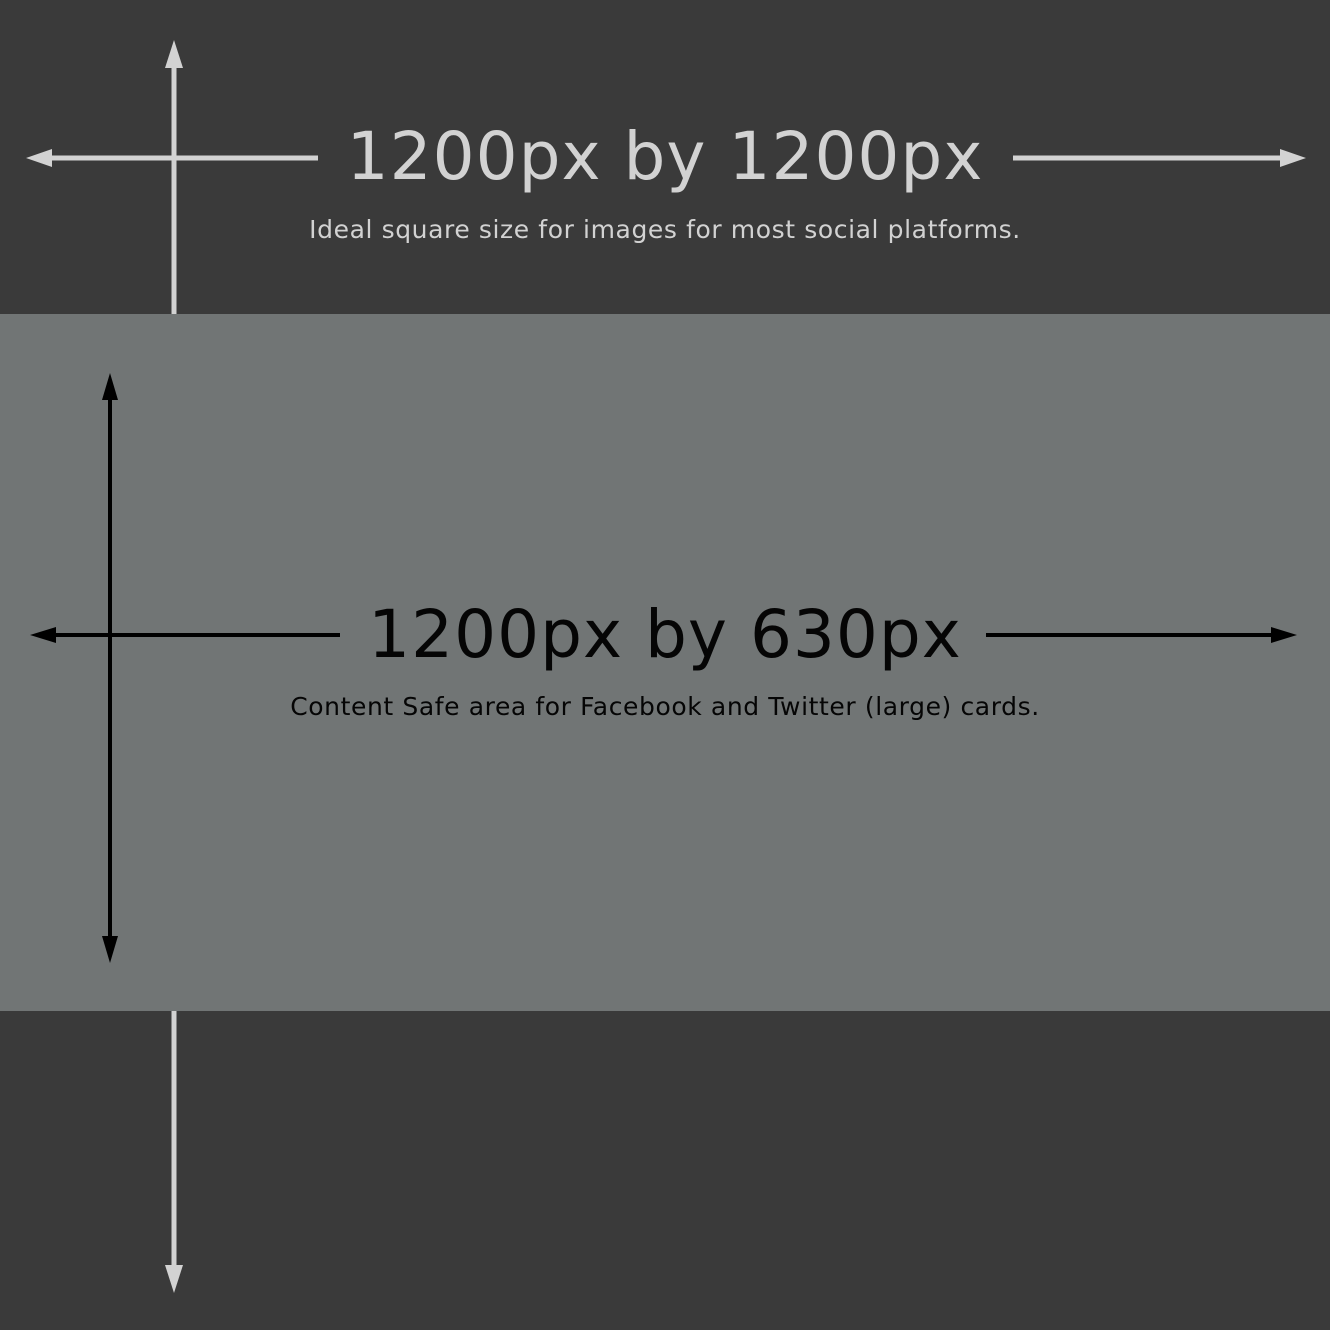 The width and height of the screenshot is (1330, 1330). Describe the element at coordinates (43, 635) in the screenshot. I see `safe-width-arrow-left-head` at that location.